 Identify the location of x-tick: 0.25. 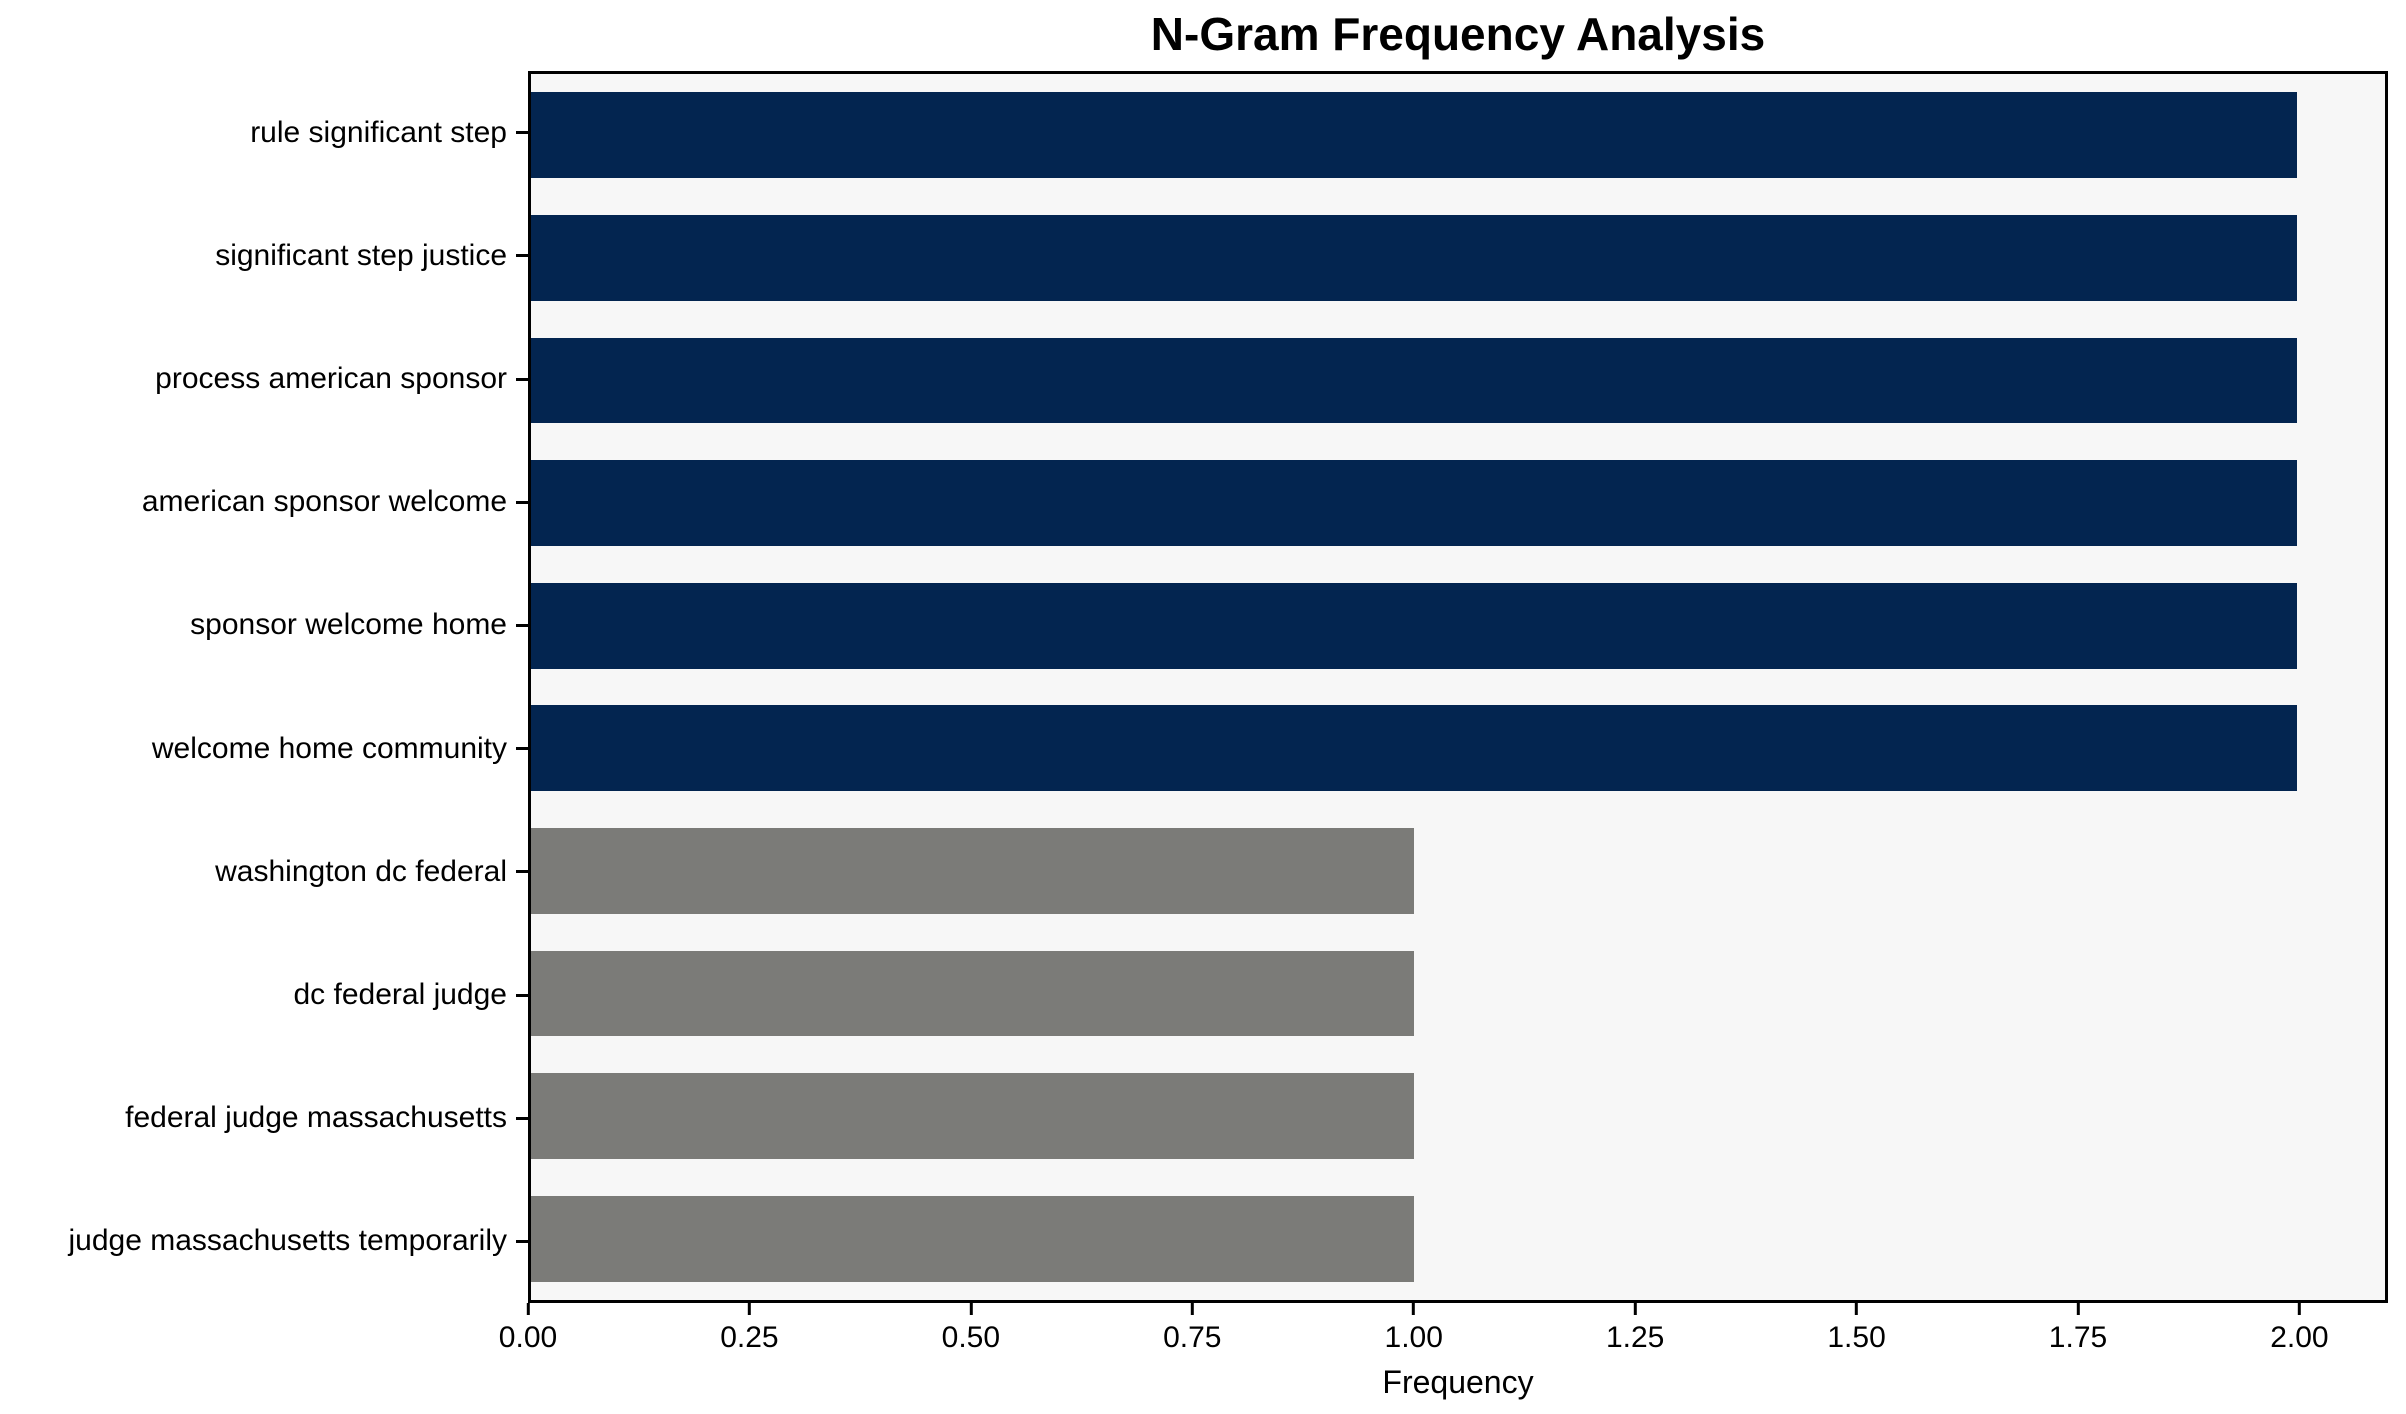
(749, 1329).